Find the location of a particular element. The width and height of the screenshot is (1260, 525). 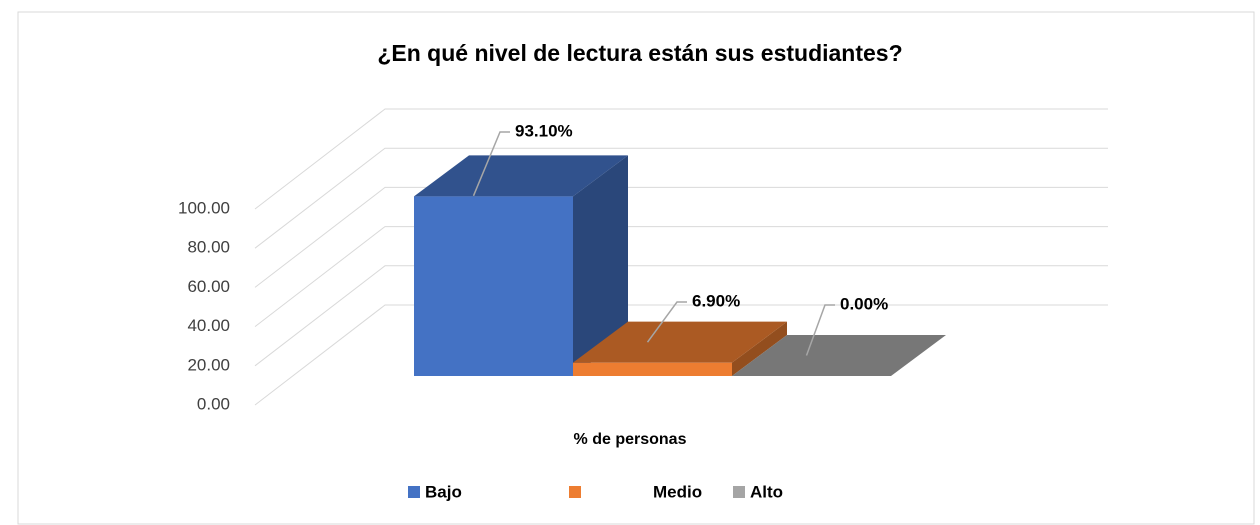

y-tick-label: 80.00 is located at coordinates (208, 247).